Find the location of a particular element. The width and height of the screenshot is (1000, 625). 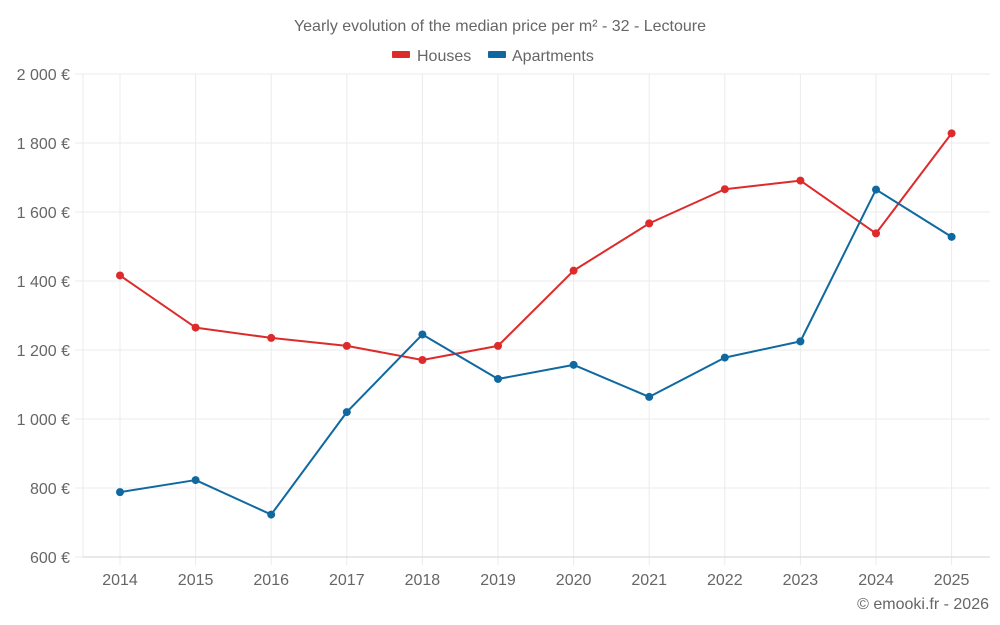

y-tick-label: 1 400 € is located at coordinates (43, 282).